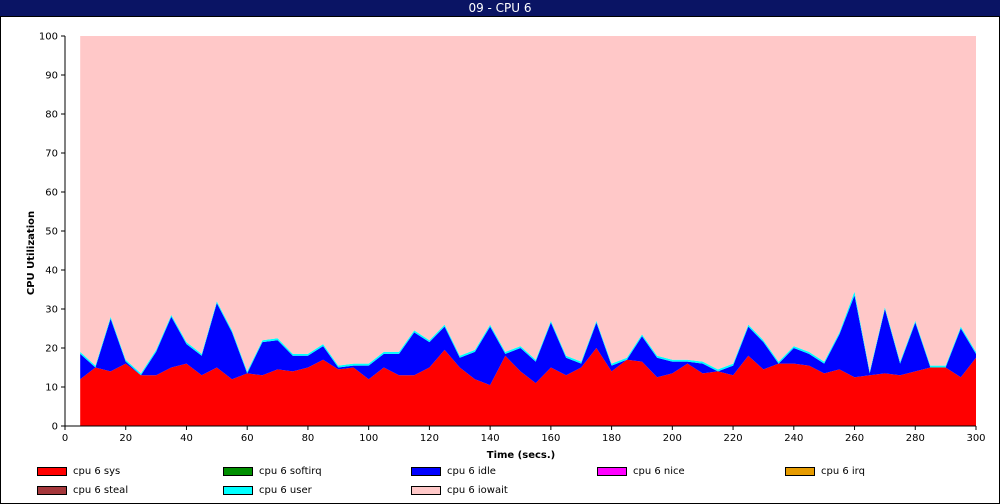  I want to click on x-tick-label: 180, so click(611, 438).